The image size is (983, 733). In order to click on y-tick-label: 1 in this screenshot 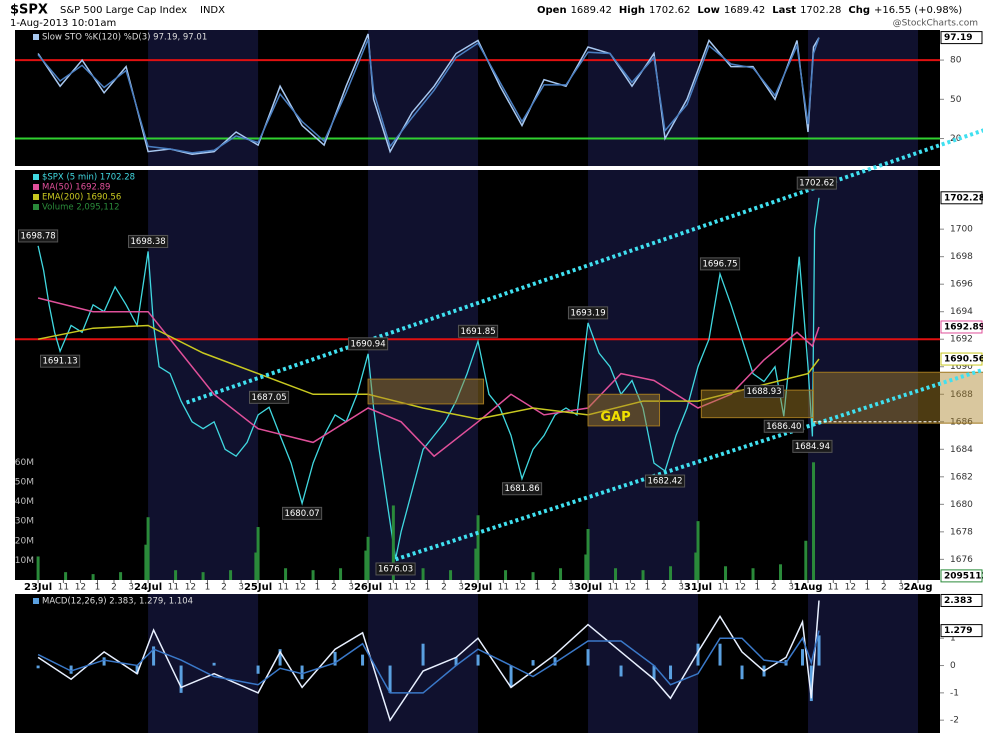, I will do `click(953, 639)`.